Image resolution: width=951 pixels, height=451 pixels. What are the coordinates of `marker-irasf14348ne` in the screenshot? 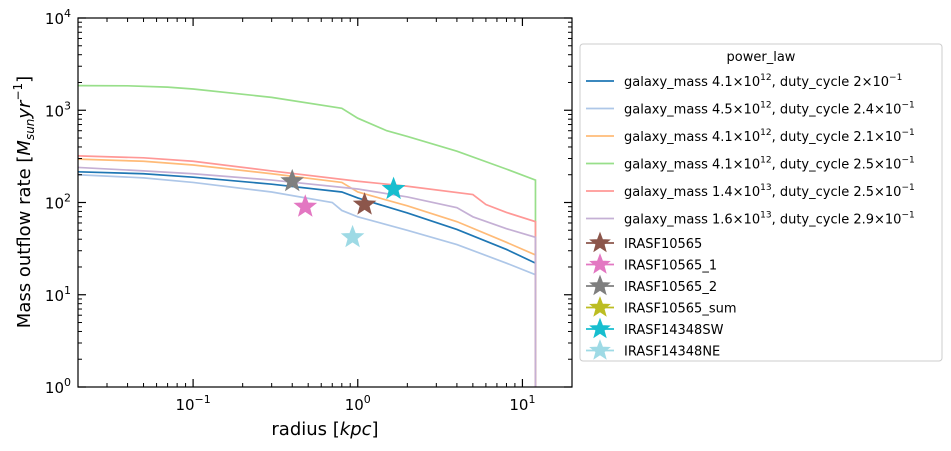 It's located at (352, 236).